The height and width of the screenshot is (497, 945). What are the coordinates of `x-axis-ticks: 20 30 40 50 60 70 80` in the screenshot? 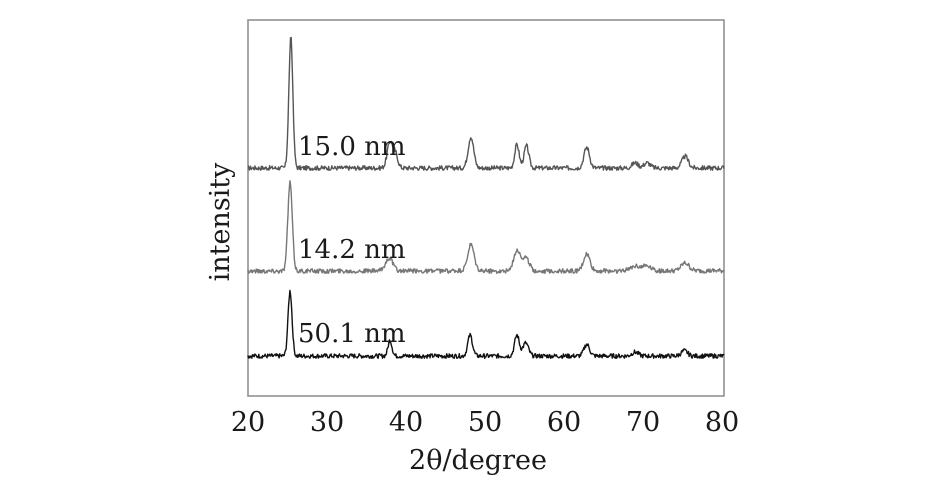 It's located at (485, 422).